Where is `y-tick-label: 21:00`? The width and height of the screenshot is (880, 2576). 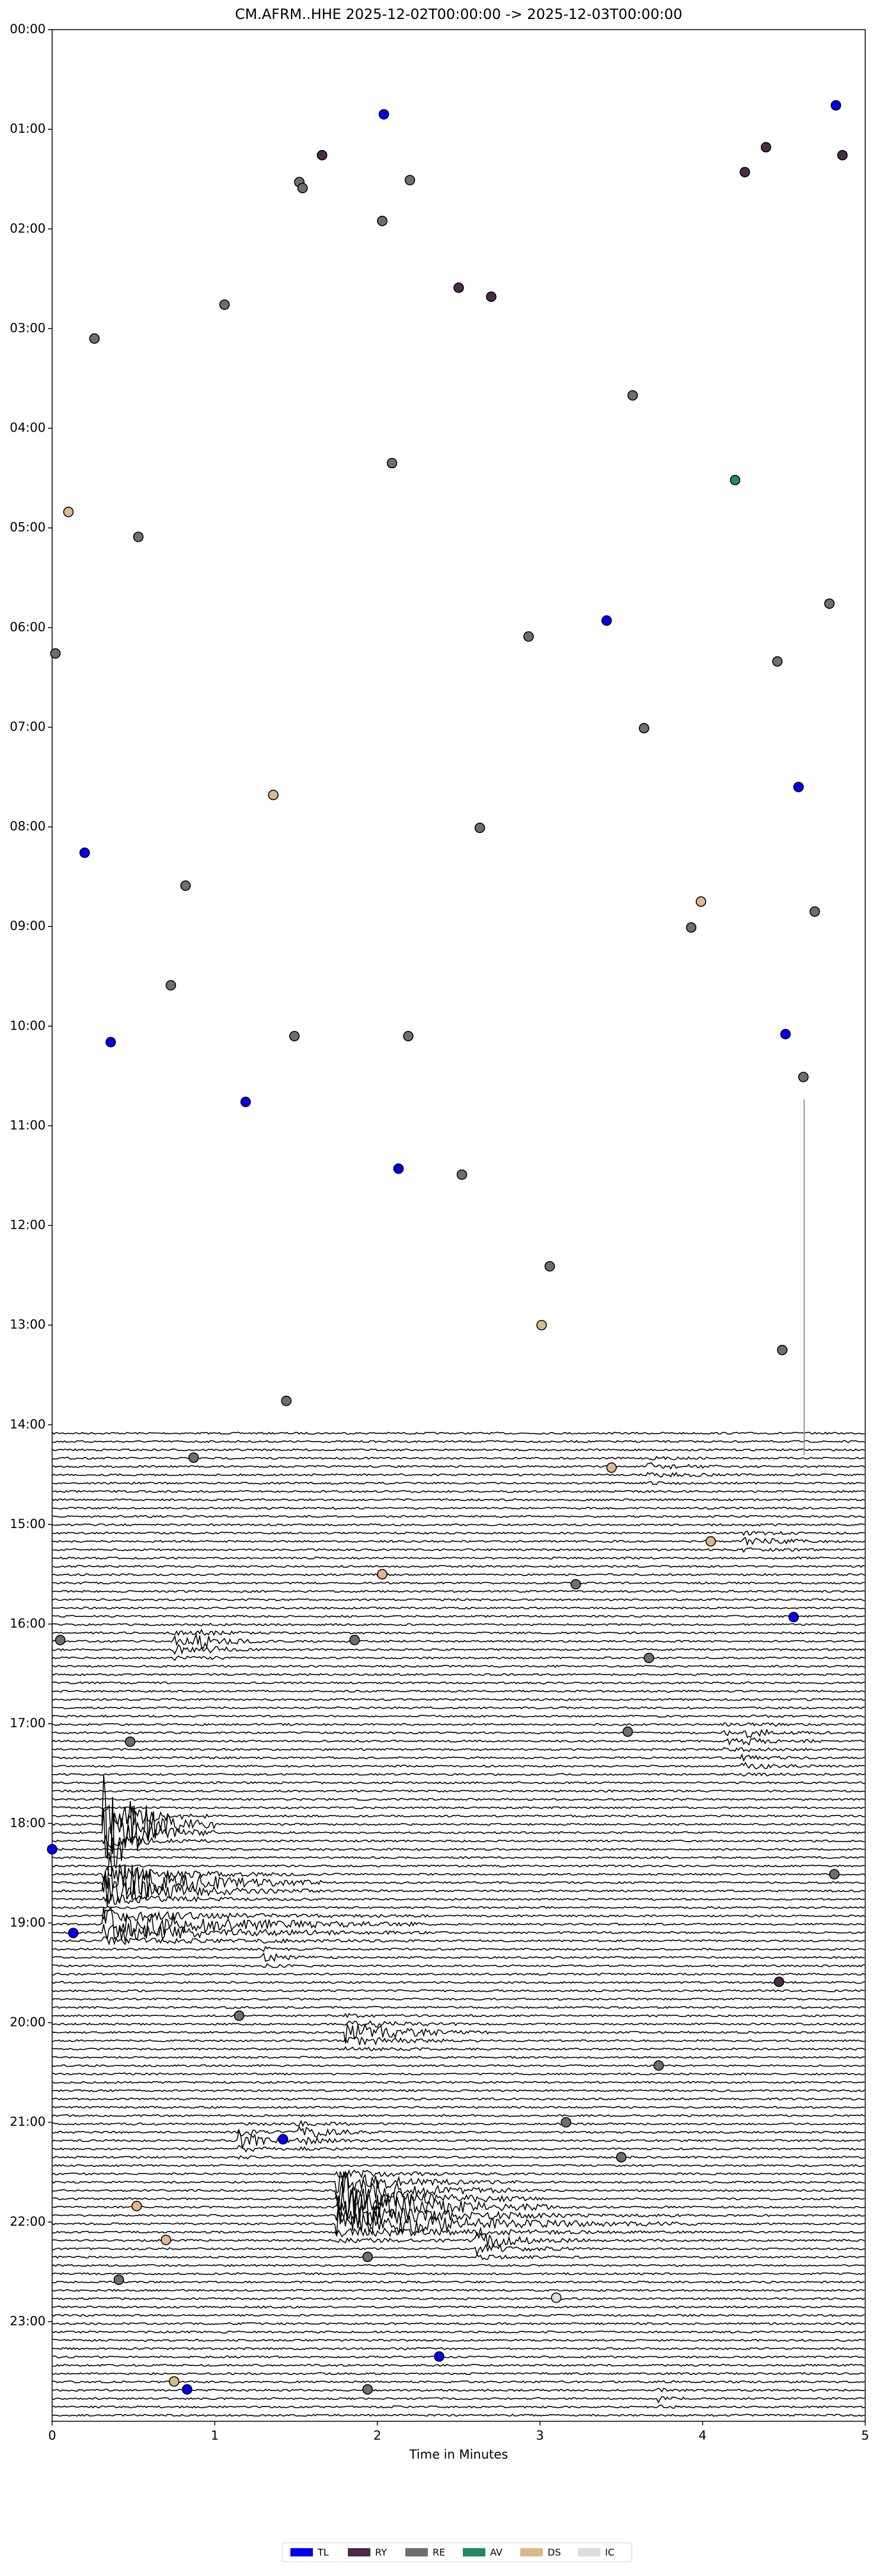
y-tick-label: 21:00 is located at coordinates (27, 2122).